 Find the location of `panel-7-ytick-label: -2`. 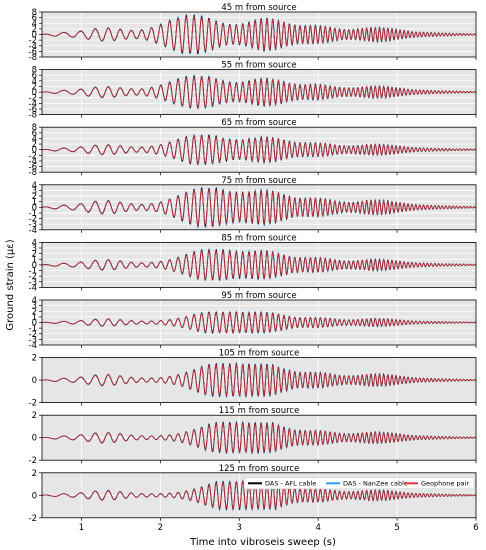

panel-7-ytick-label: -2 is located at coordinates (33, 404).